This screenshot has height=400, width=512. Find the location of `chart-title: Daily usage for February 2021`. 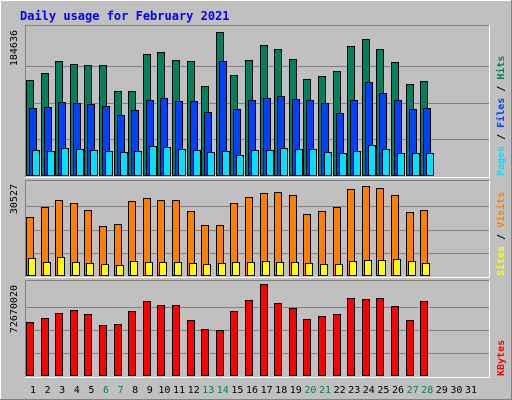

chart-title: Daily usage for February 2021 is located at coordinates (125, 16).